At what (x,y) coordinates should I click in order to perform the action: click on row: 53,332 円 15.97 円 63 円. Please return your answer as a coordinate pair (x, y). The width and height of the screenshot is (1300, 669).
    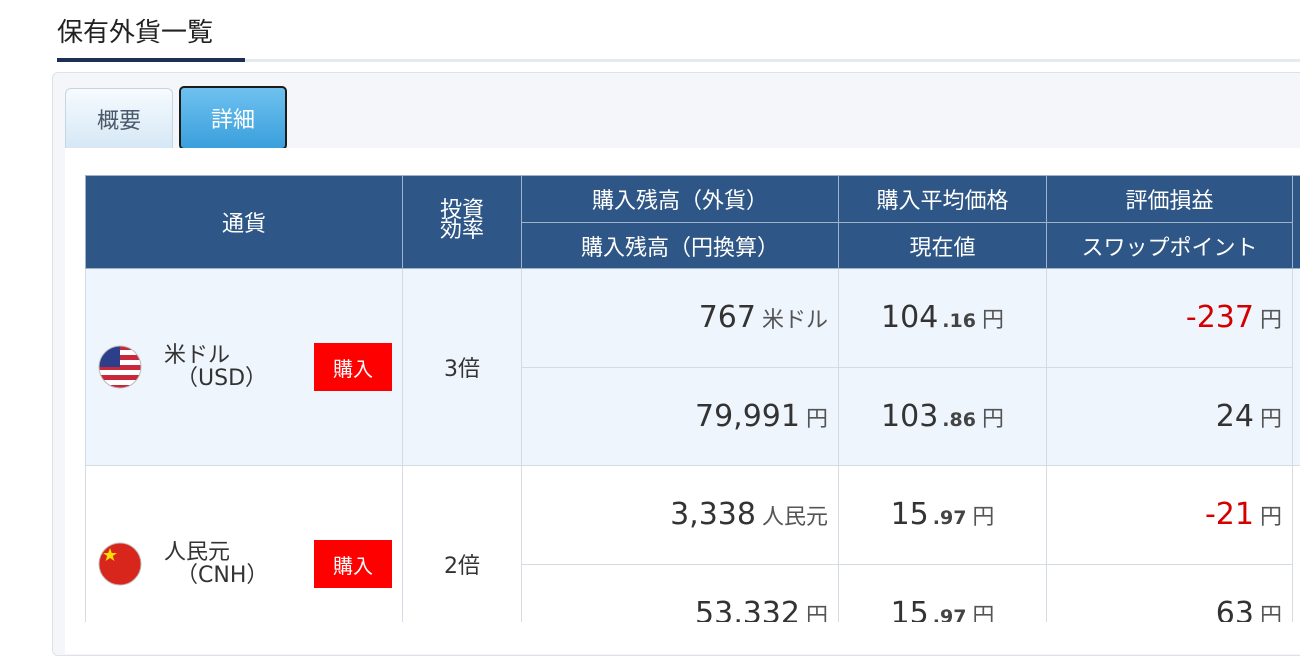
    Looking at the image, I should click on (693, 592).